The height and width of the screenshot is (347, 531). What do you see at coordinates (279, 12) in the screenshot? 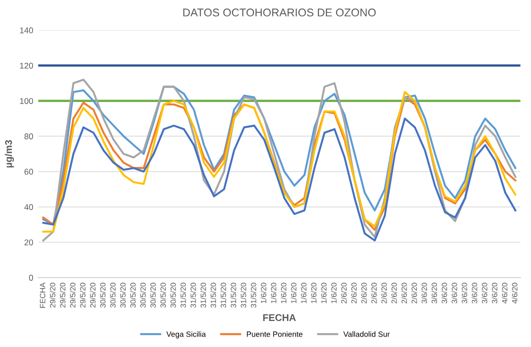
I see `chart-title: DATOS OCTOHORARIOS DE OZONO` at bounding box center [279, 12].